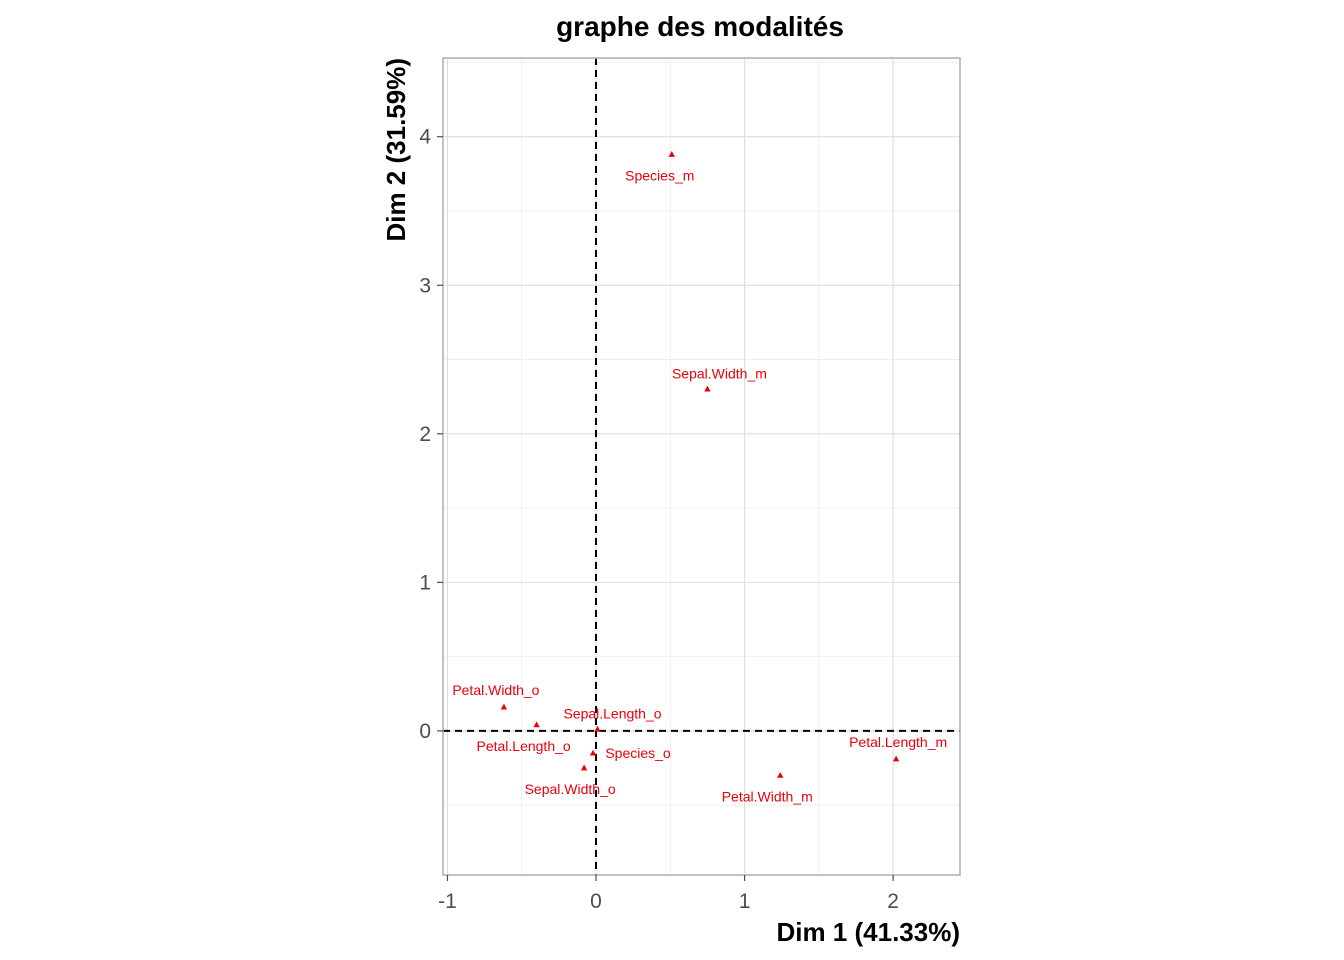 This screenshot has width=1344, height=960. Describe the element at coordinates (596, 901) in the screenshot. I see `x-tick-label: 0` at that location.